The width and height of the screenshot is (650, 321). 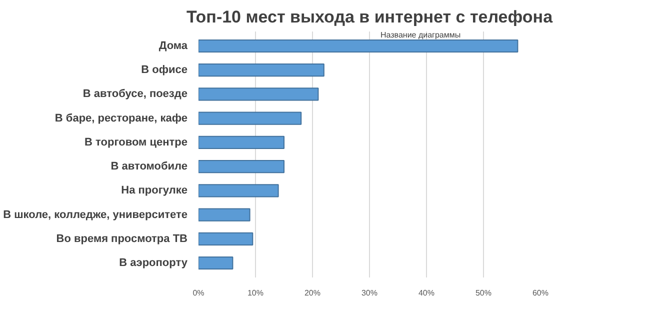 I want to click on y-tick-label: В школе, колледже, университете, so click(x=95, y=214).